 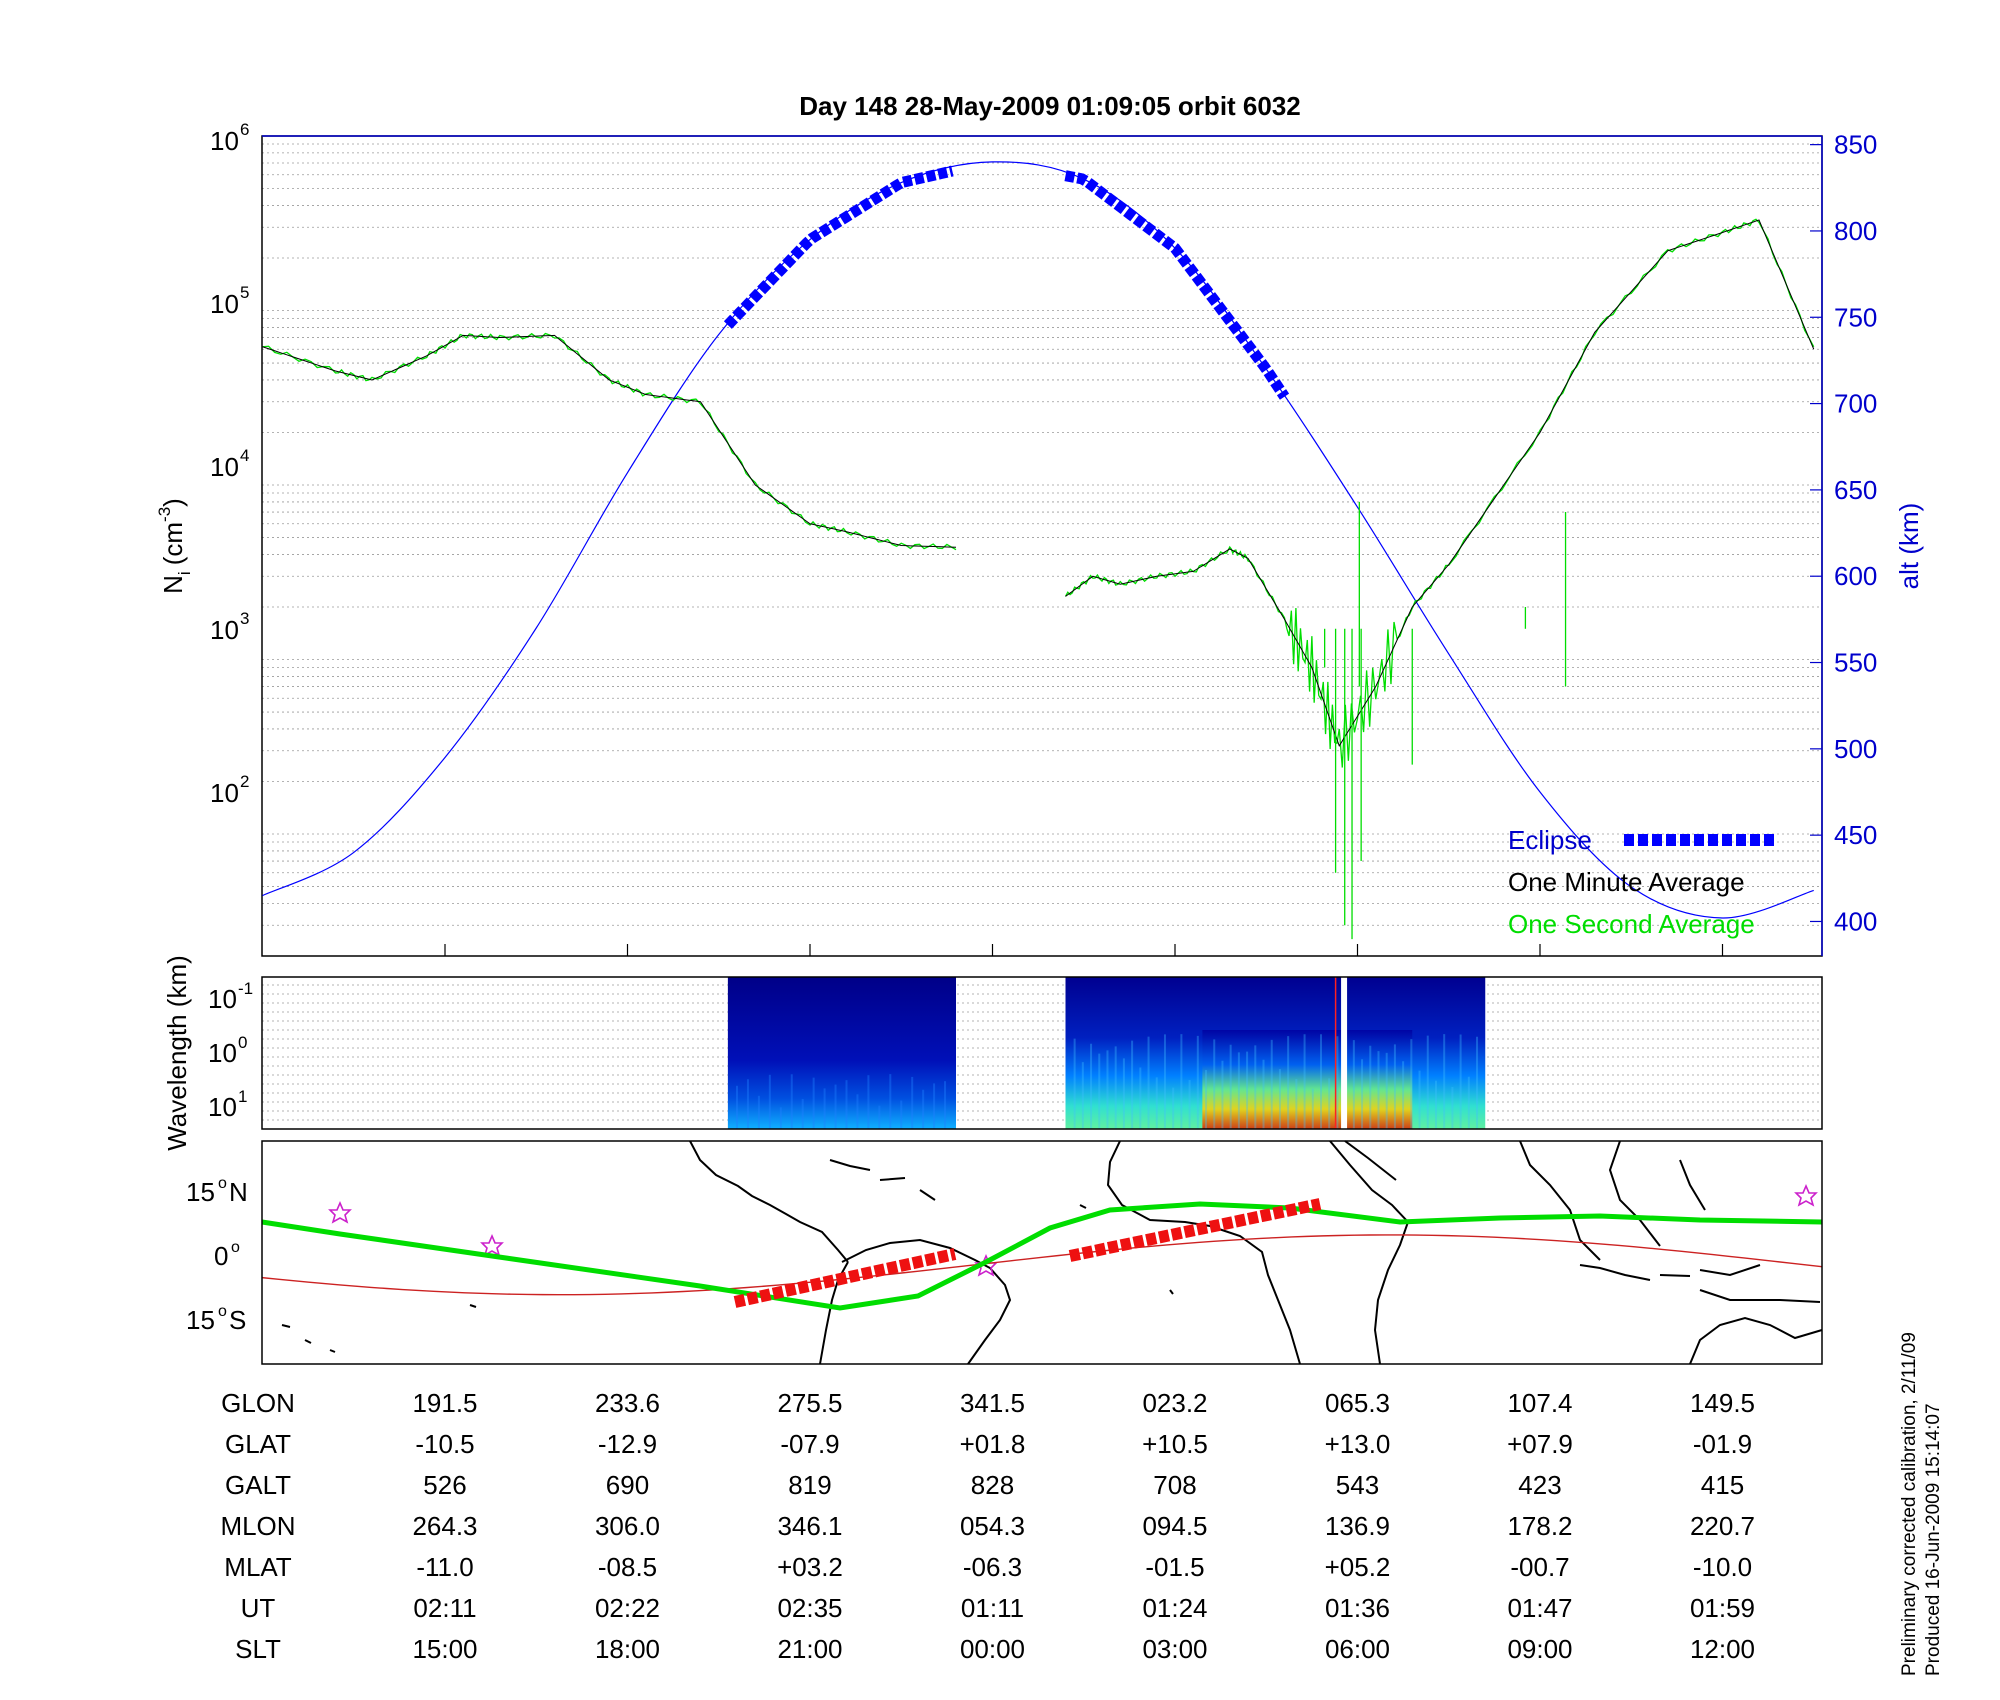 I want to click on table-cell: 02:35, so click(x=809, y=1608).